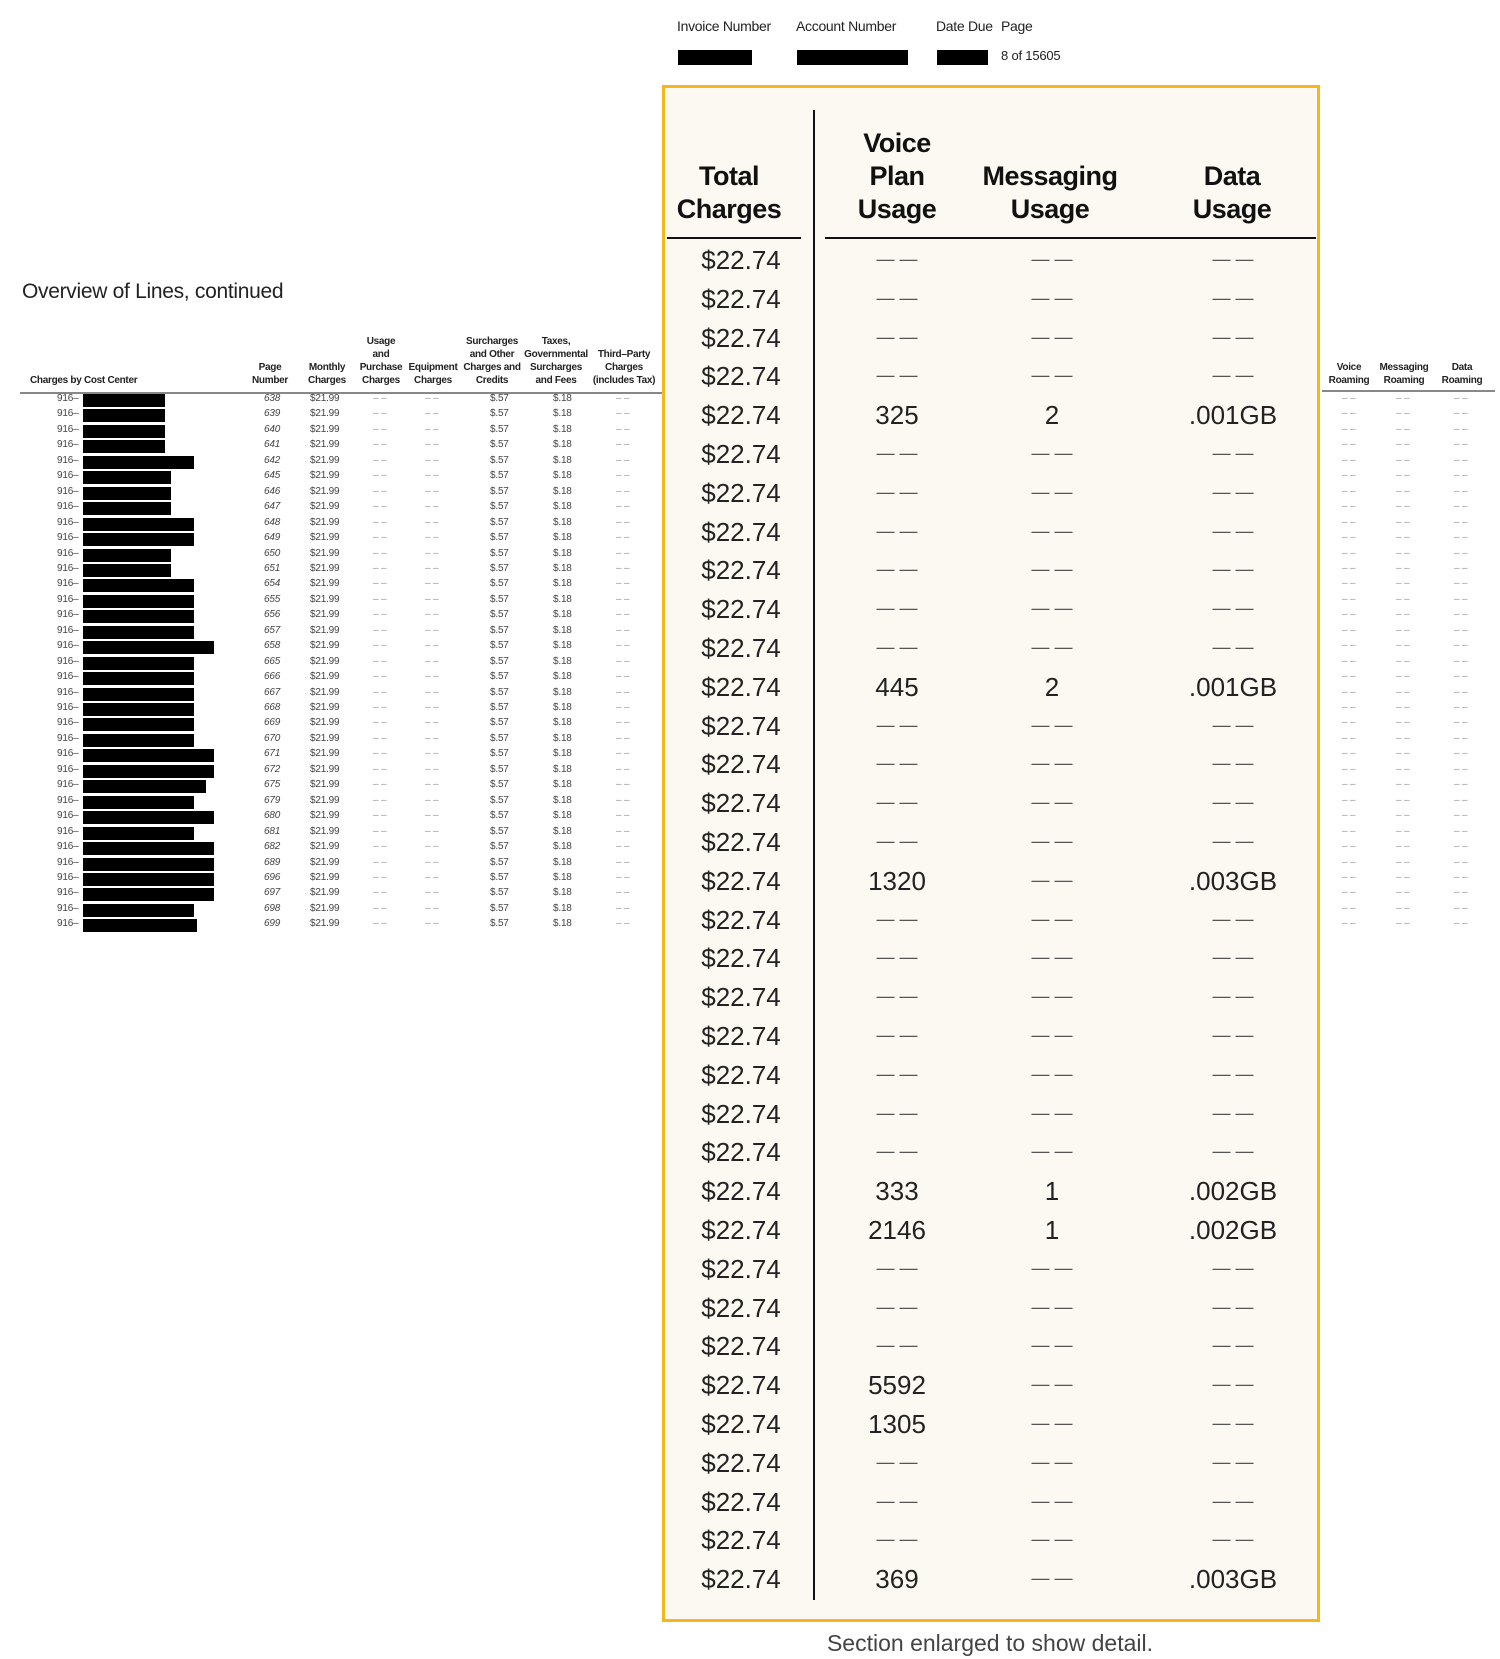  What do you see at coordinates (1070, 238) in the screenshot?
I see `usage-header-rule` at bounding box center [1070, 238].